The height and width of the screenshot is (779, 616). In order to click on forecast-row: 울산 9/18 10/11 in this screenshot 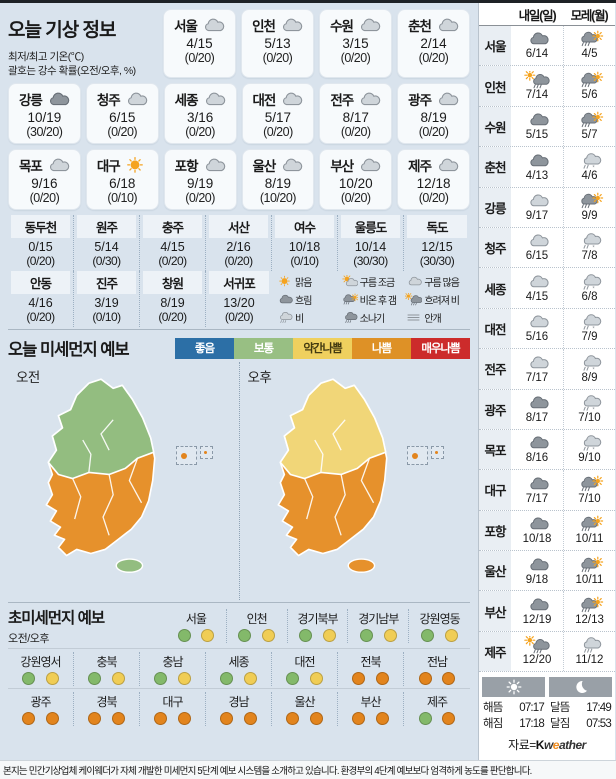, I will do `click(547, 571)`.